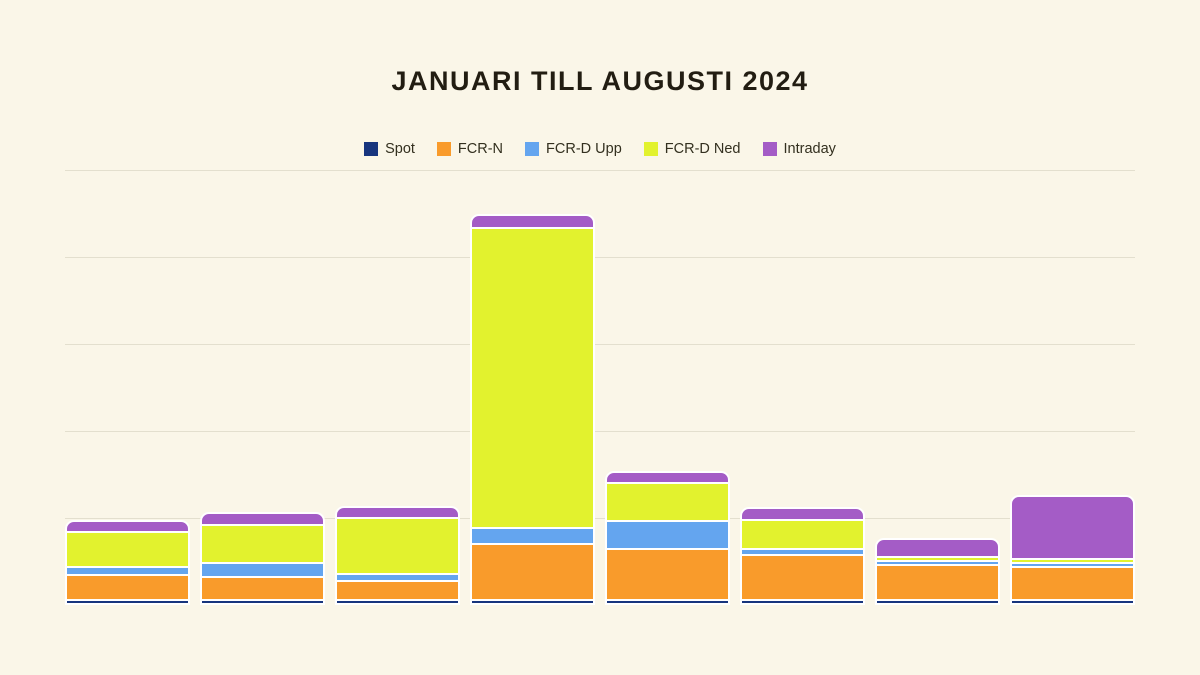 This screenshot has width=1200, height=675. What do you see at coordinates (667, 535) in the screenshot?
I see `bar-segment-fcr-d-upp` at bounding box center [667, 535].